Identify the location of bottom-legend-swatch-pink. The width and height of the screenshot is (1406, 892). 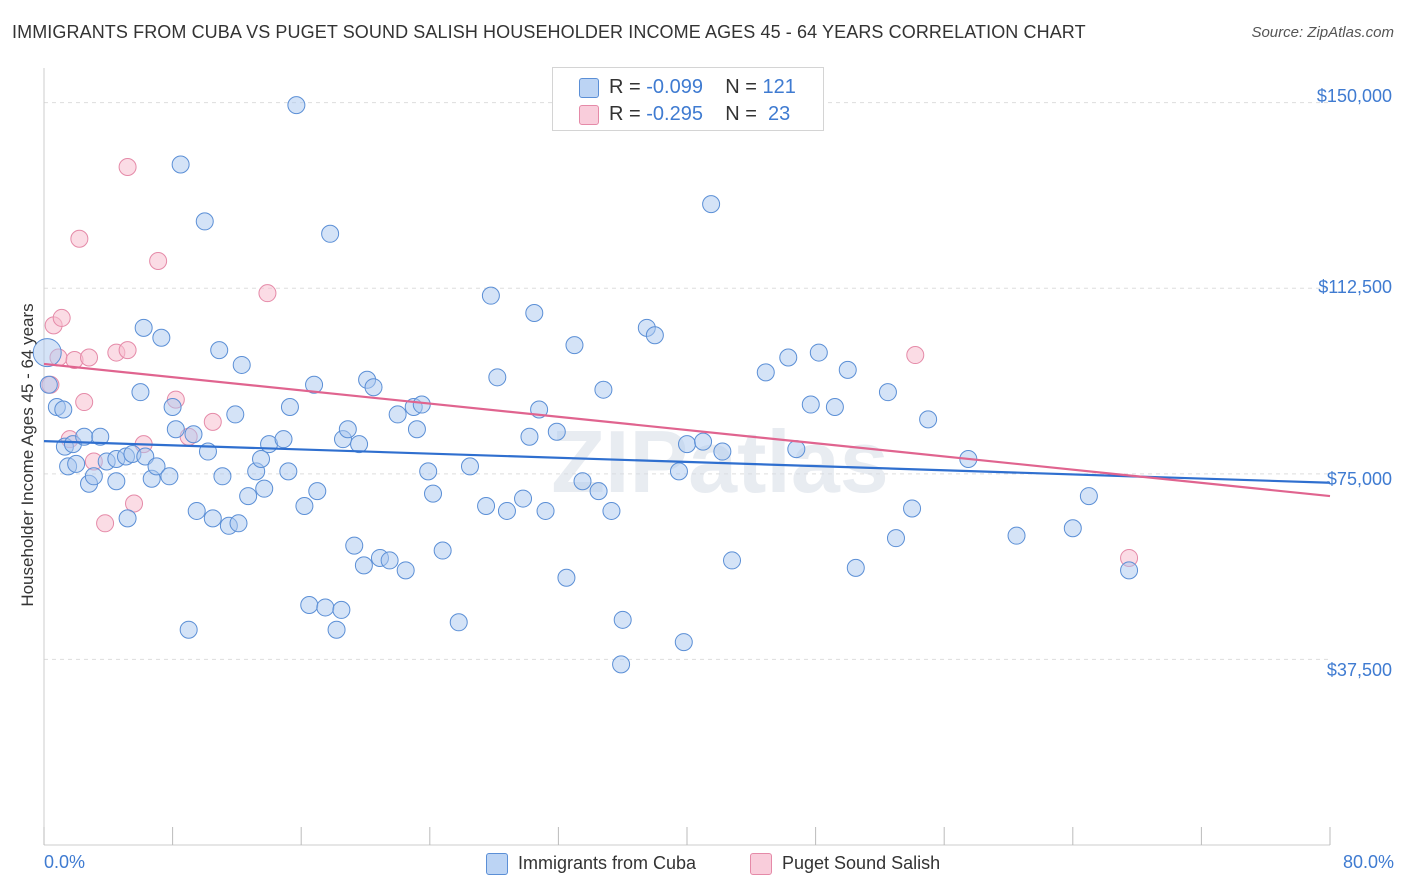
(761, 864).